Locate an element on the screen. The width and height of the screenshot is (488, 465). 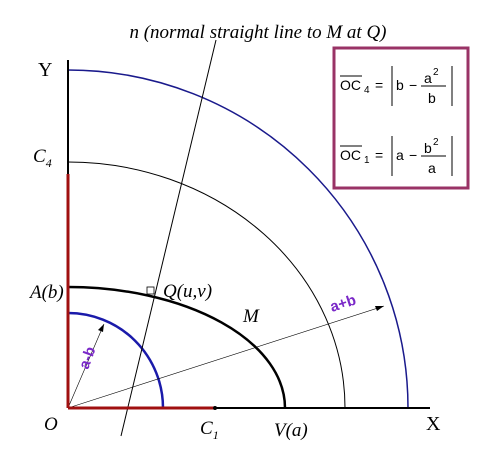
formula-box is located at coordinates (401, 118).